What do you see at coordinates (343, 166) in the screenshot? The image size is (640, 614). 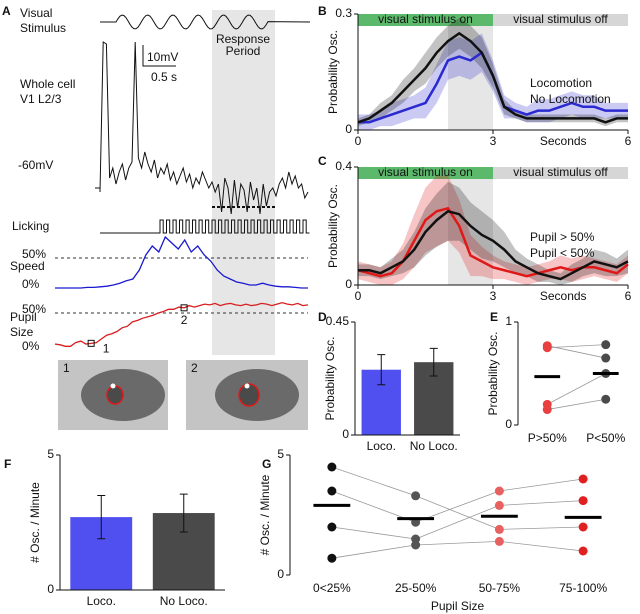 I see `y-tick-label: 0.4` at bounding box center [343, 166].